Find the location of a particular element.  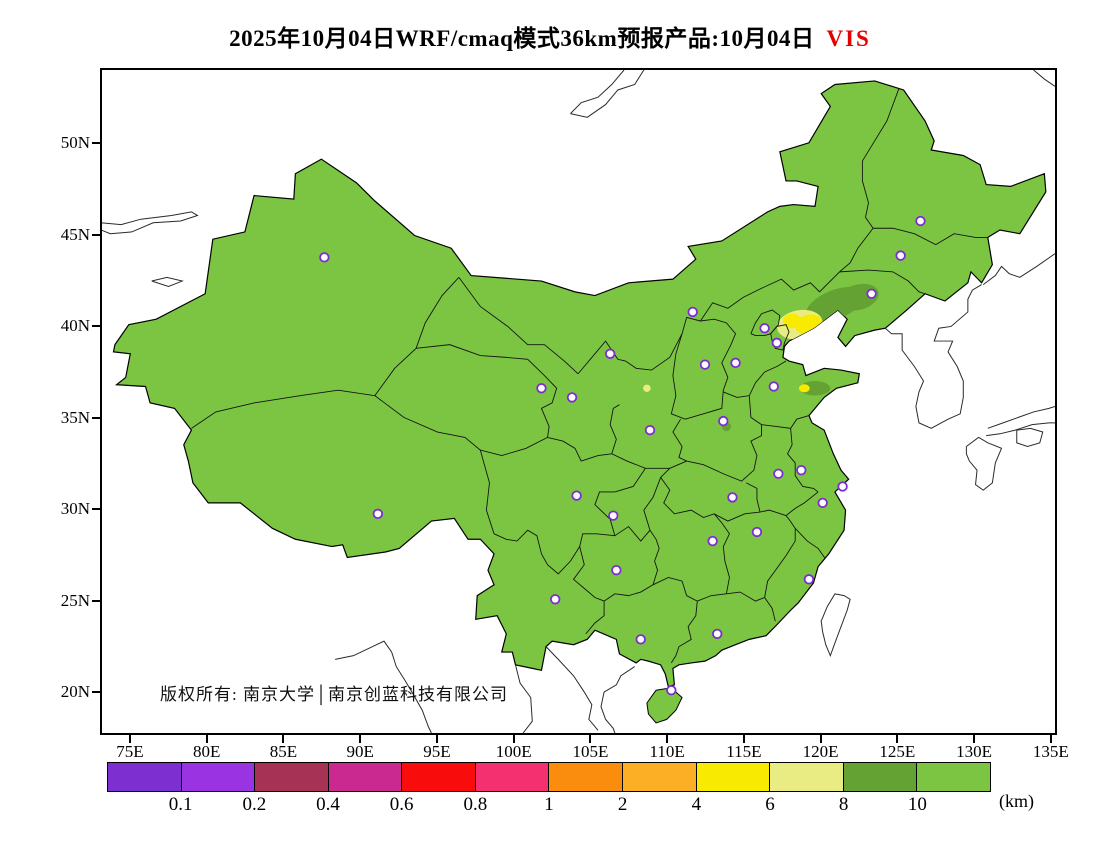

colorbar is located at coordinates (549, 777).